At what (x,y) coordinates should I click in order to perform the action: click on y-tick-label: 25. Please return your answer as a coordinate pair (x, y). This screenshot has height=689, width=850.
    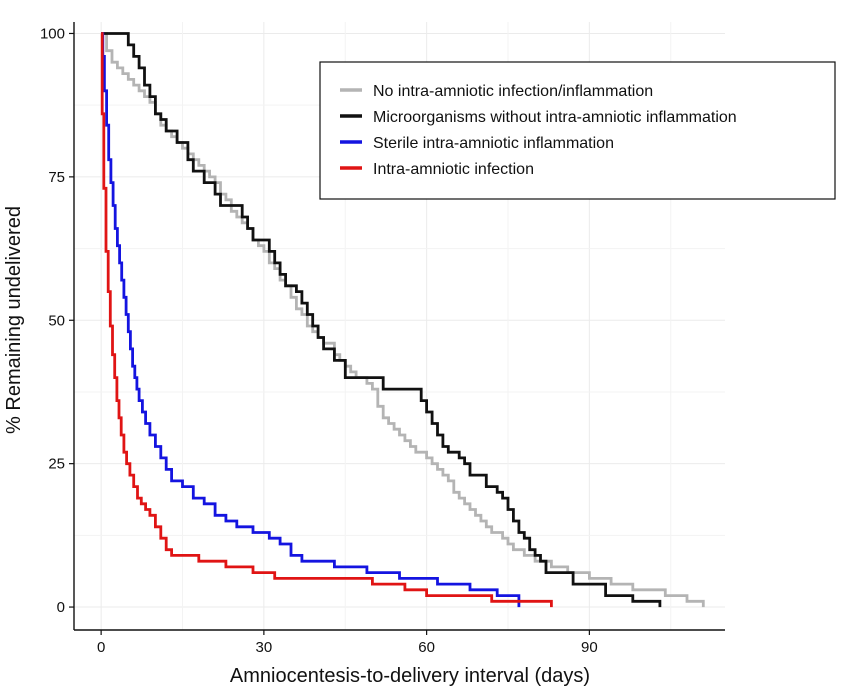
    Looking at the image, I should click on (56, 464).